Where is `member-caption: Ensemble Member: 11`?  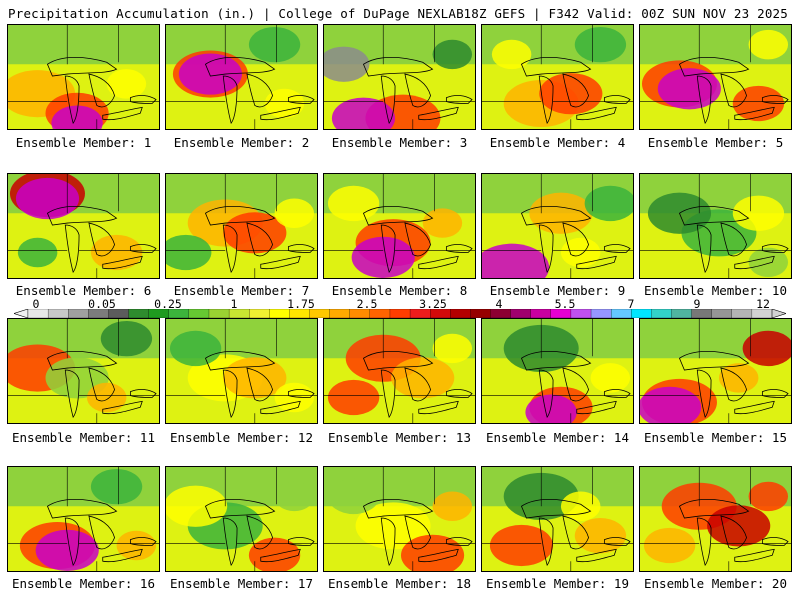 member-caption: Ensemble Member: 11 is located at coordinates (83, 437).